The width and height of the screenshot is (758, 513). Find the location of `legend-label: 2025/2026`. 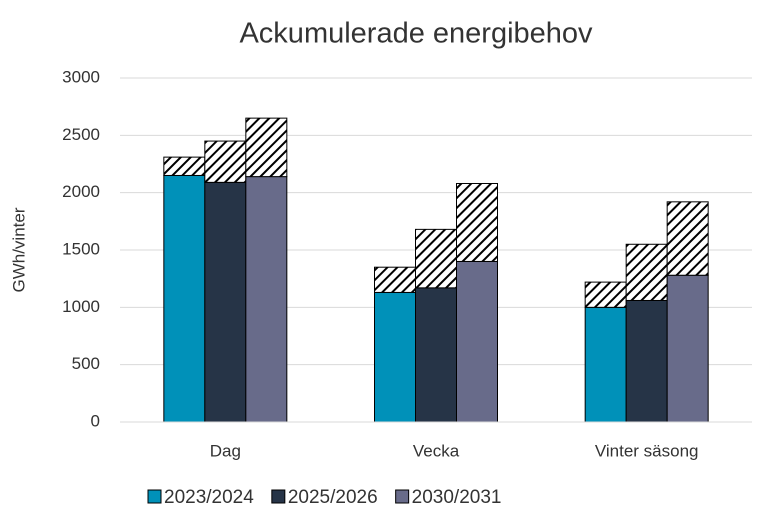

legend-label: 2025/2026 is located at coordinates (333, 497).